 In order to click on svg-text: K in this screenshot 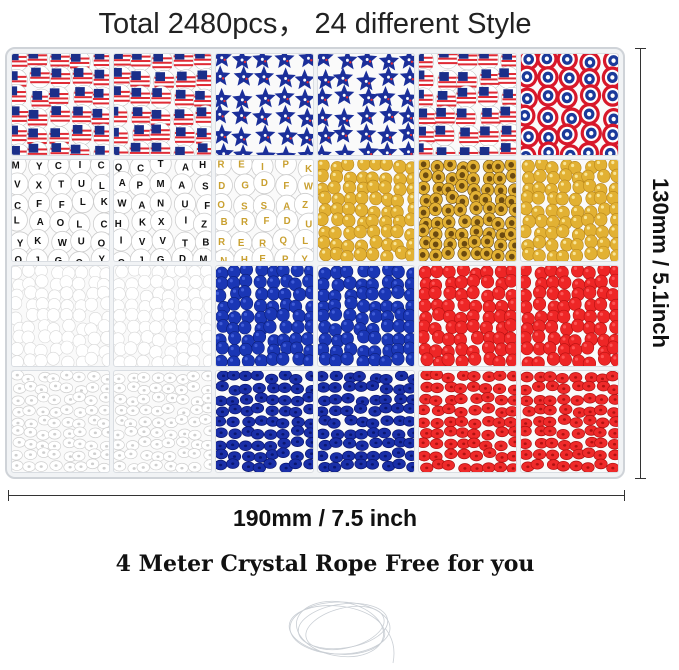, I will do `click(143, 222)`.